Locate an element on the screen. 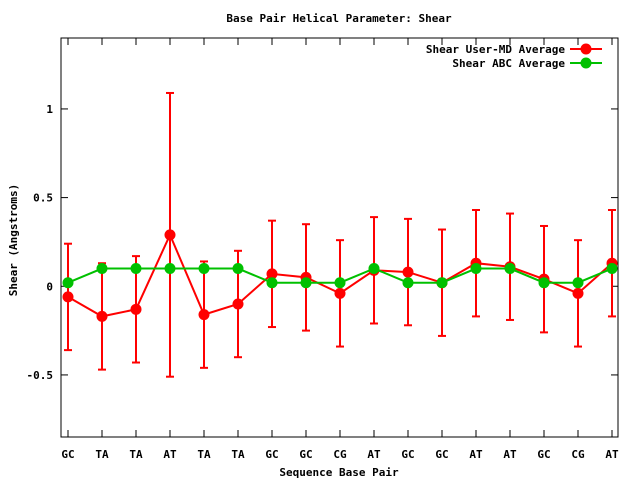 This screenshot has height=484, width=640. y-tick-label: 0 is located at coordinates (49, 286).